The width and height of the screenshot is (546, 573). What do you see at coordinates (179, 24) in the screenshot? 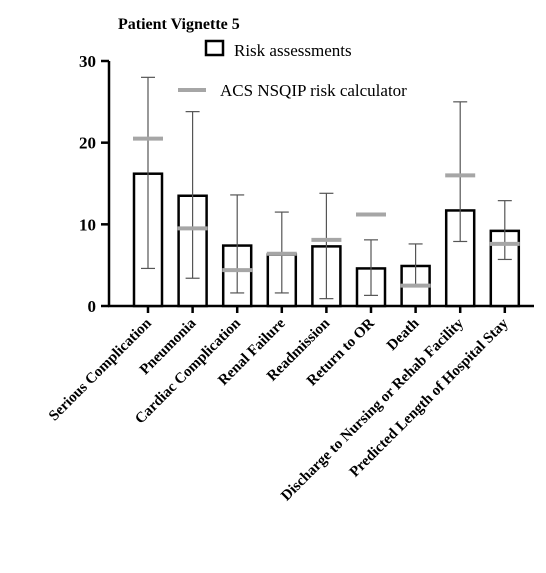
I see `chart-title: Patient Vignette 5` at bounding box center [179, 24].